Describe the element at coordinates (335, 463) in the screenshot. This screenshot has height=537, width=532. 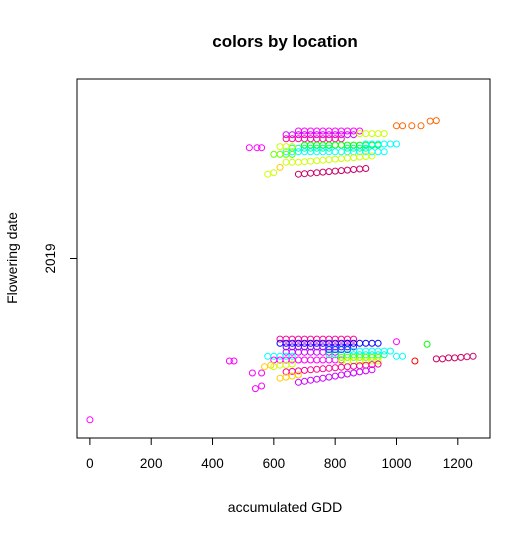
I see `x-tick-label: 800` at that location.